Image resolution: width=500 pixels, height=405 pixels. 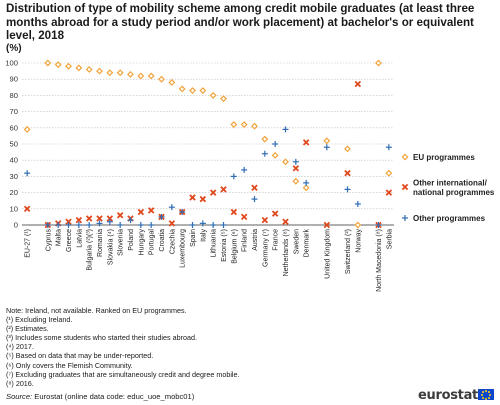 I want to click on x-tick-label: Finland, so click(x=245, y=240).